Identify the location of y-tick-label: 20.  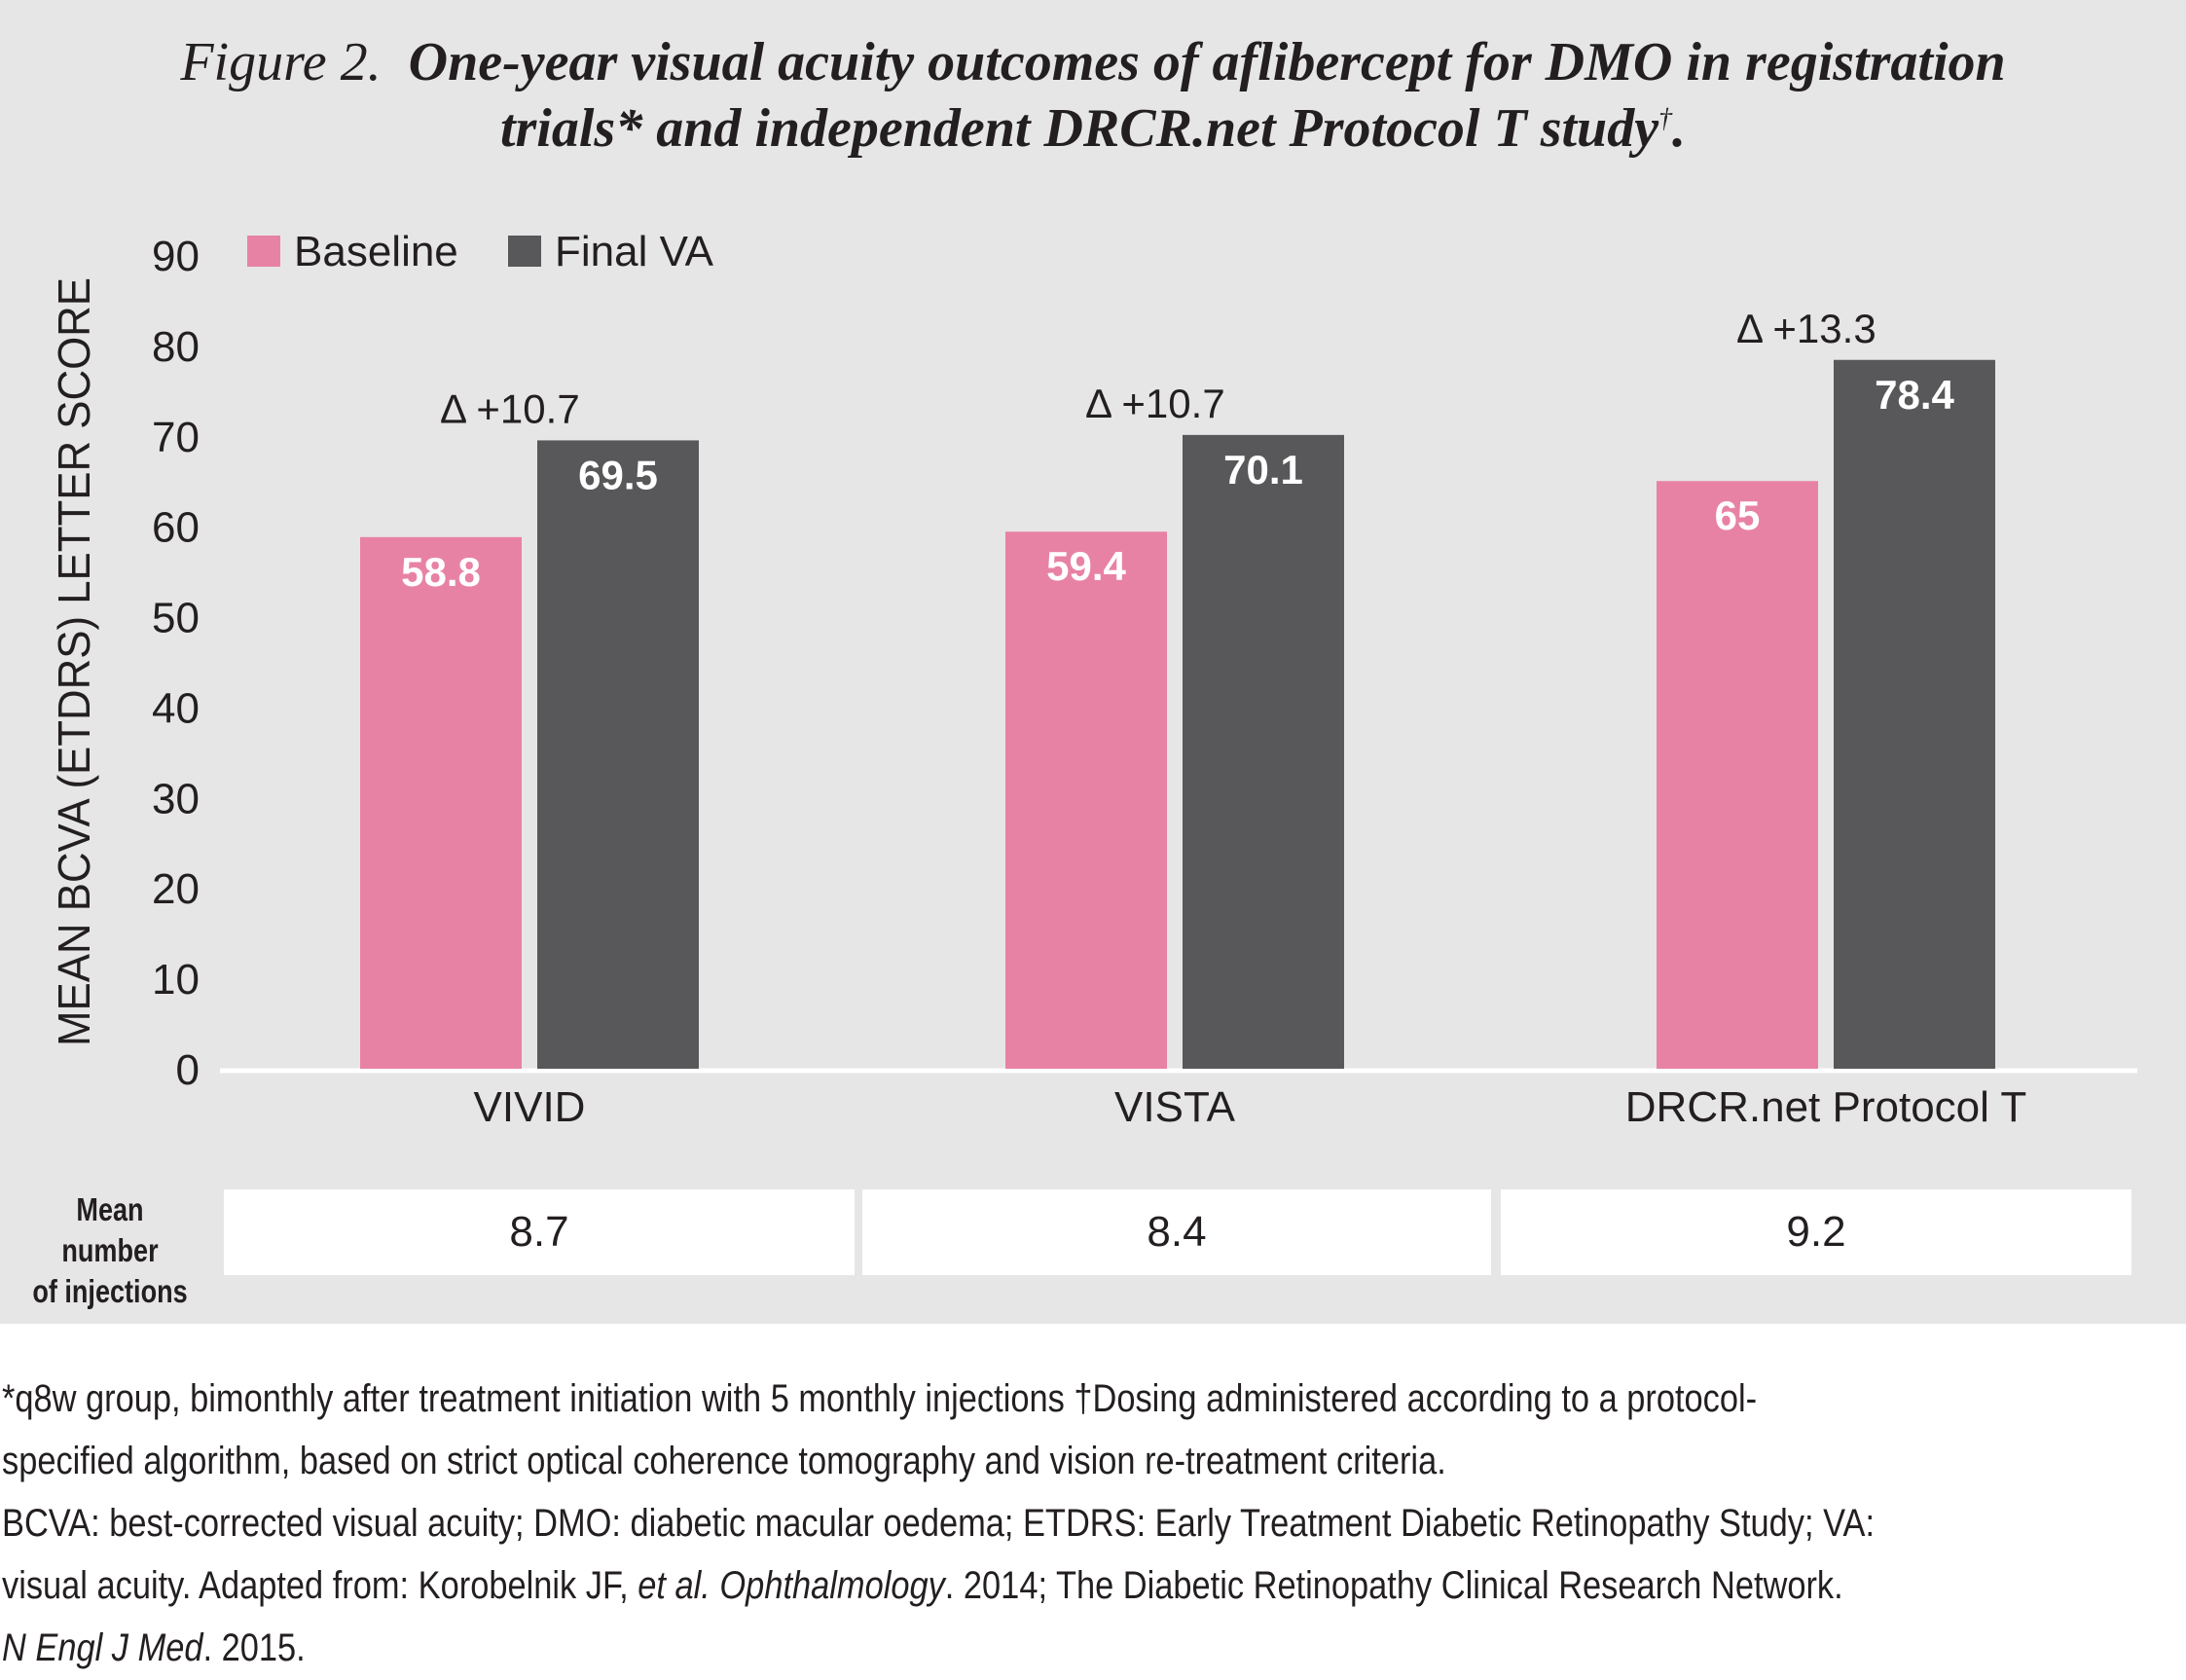
(176, 889).